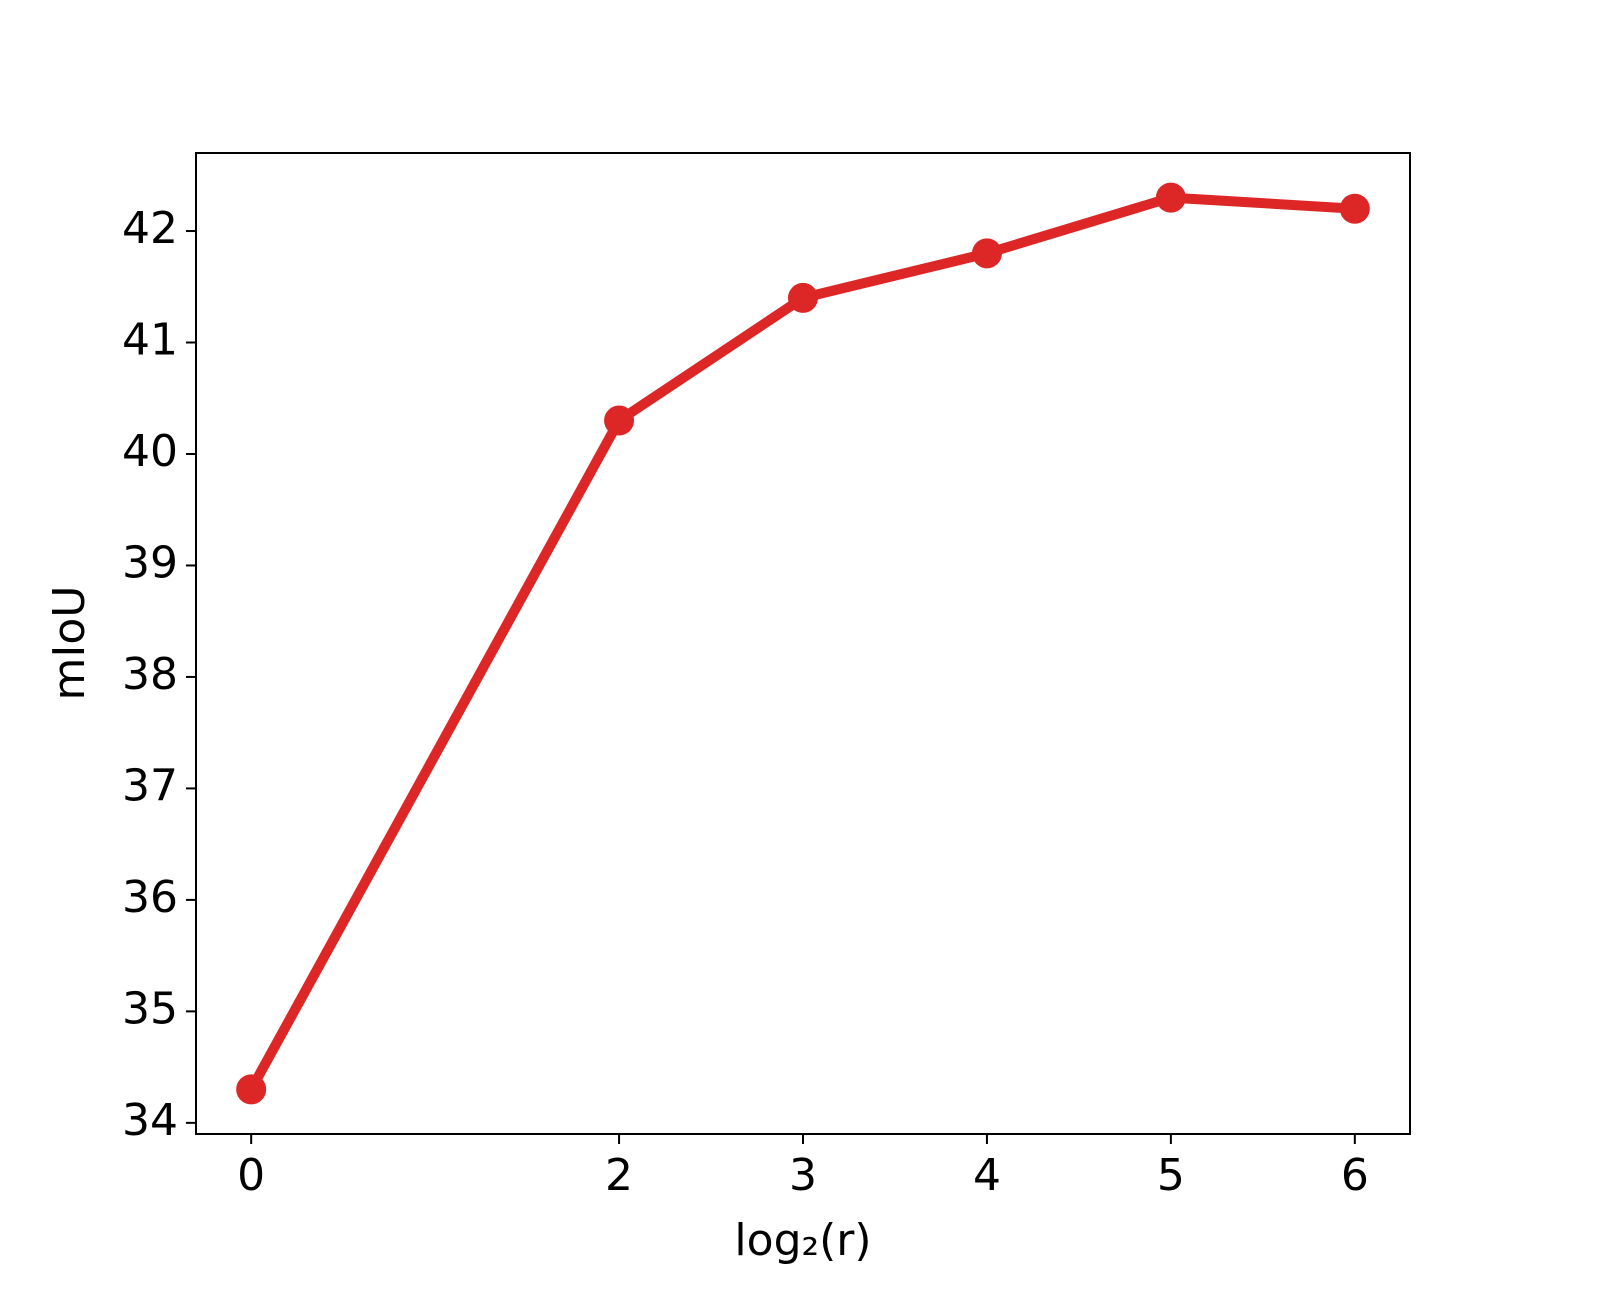 This screenshot has width=1600, height=1300. What do you see at coordinates (150, 562) in the screenshot?
I see `y-tick-label: 39` at bounding box center [150, 562].